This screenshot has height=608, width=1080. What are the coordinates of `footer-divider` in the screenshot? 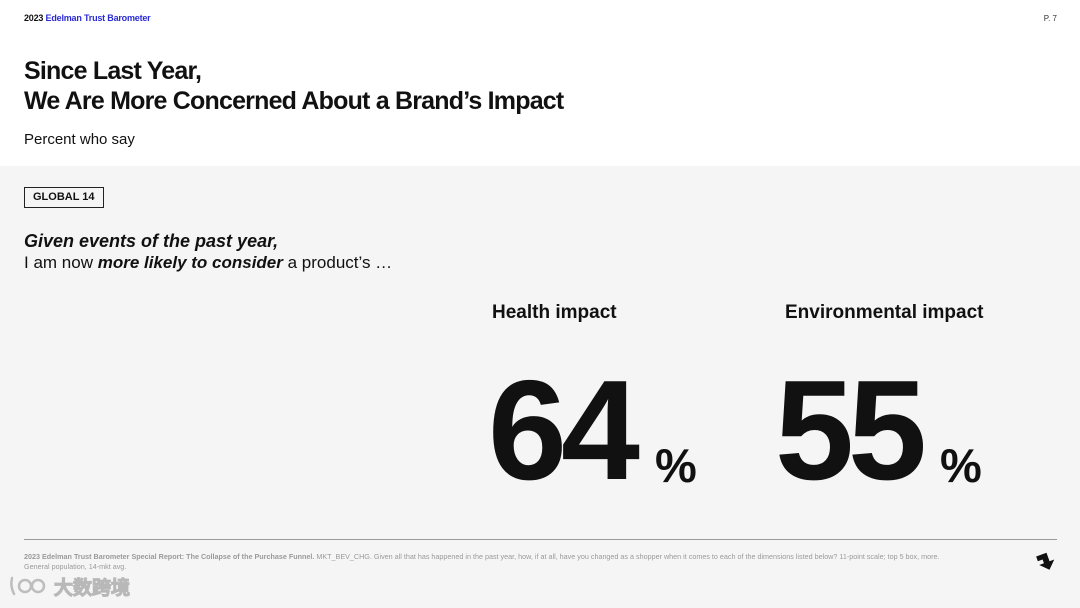 It's located at (540, 539).